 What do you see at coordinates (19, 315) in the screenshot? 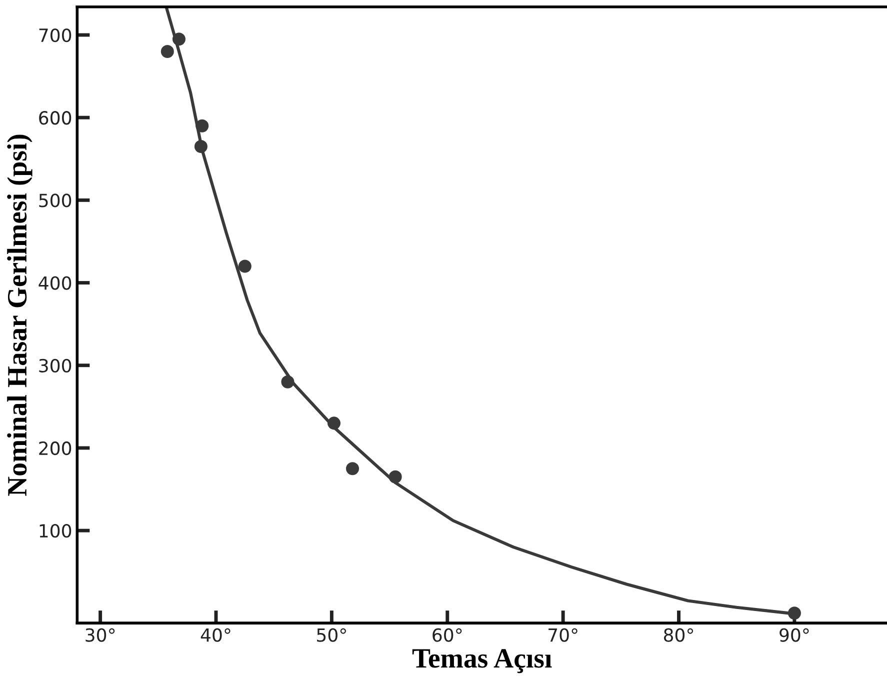
I see `y-axis-title: Nominal Hasar Gerilmesi (psi)` at bounding box center [19, 315].